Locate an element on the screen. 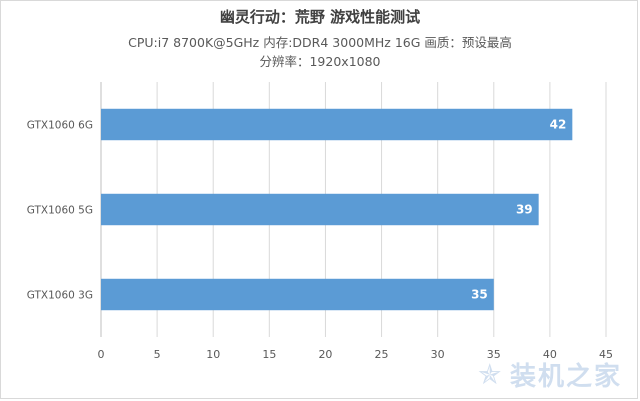 The image size is (640, 401). x-tick-label: 0 is located at coordinates (101, 354).